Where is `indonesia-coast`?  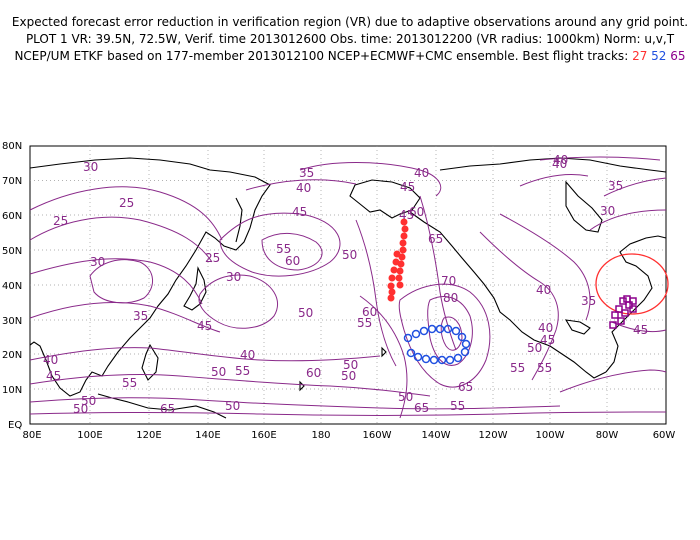 indonesia-coast is located at coordinates (162, 406).